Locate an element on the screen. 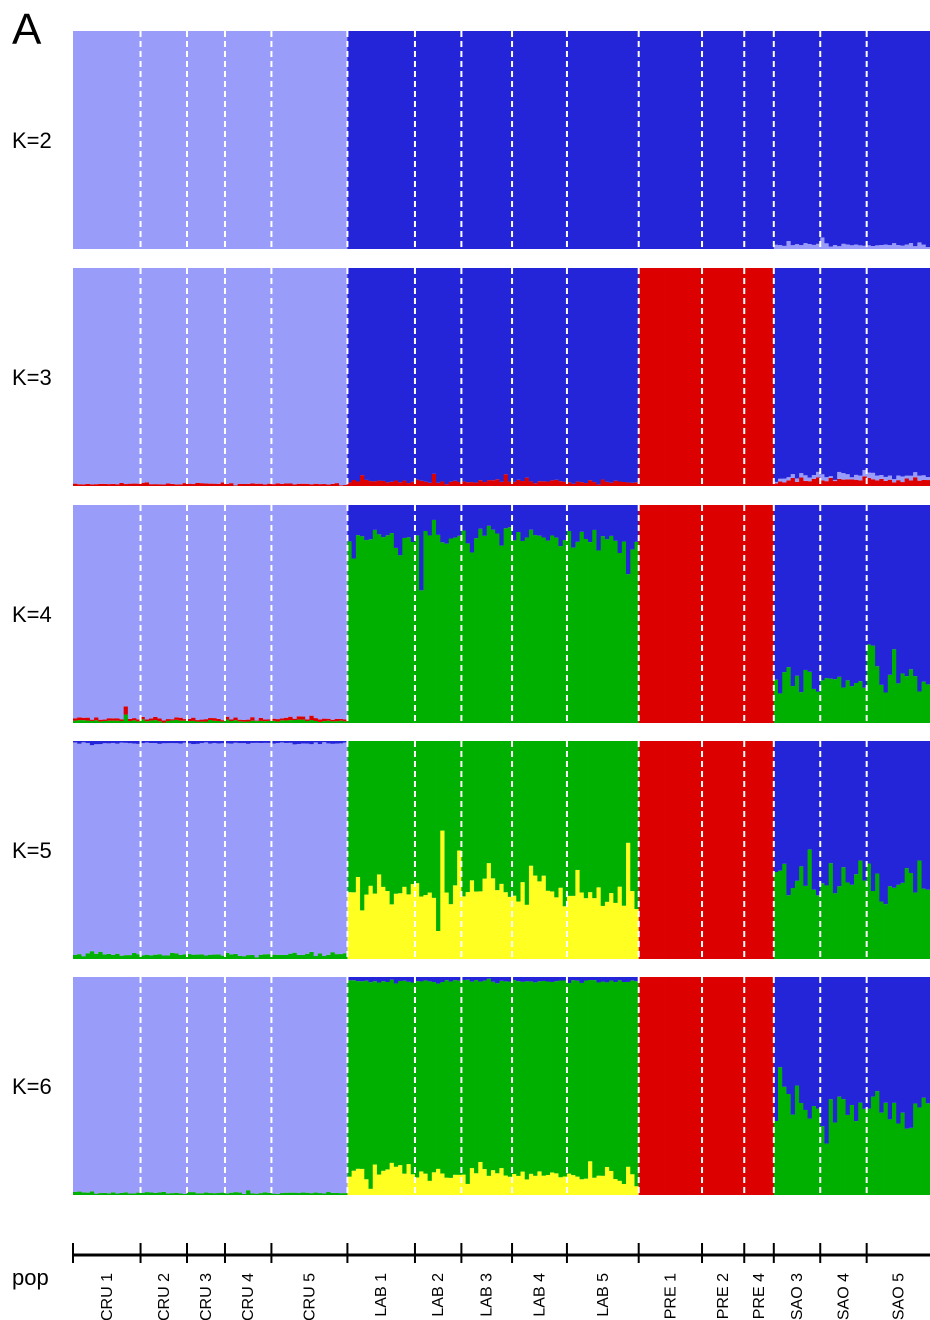  pop-tick-label: SAO 3 is located at coordinates (797, 1296).